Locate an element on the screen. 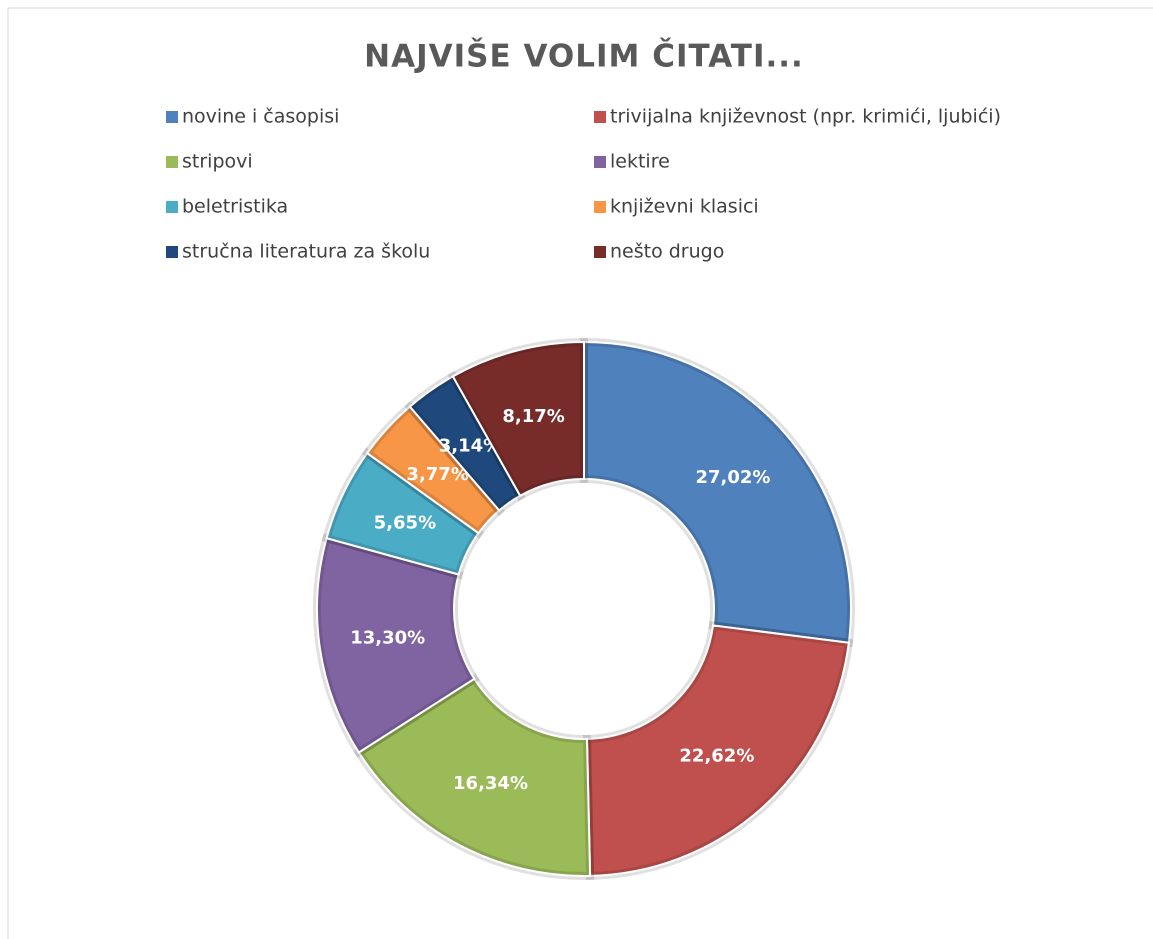 The image size is (1153, 939). data-label: 3,77% is located at coordinates (437, 474).